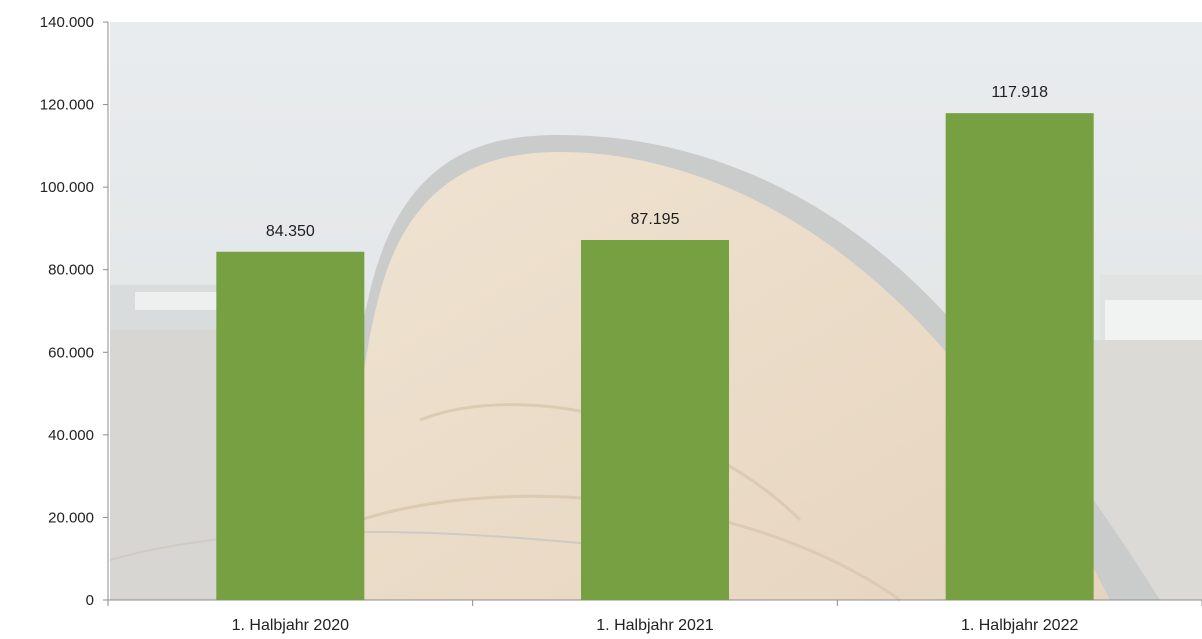 The image size is (1202, 639). Describe the element at coordinates (290, 231) in the screenshot. I see `data-label: 84.350` at that location.